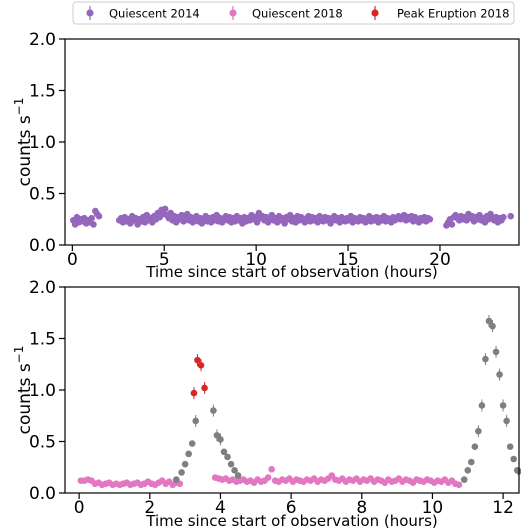 The image size is (521, 529). I want to click on bottom-x-axis-title: Time since start of observation (hours), so click(291, 520).